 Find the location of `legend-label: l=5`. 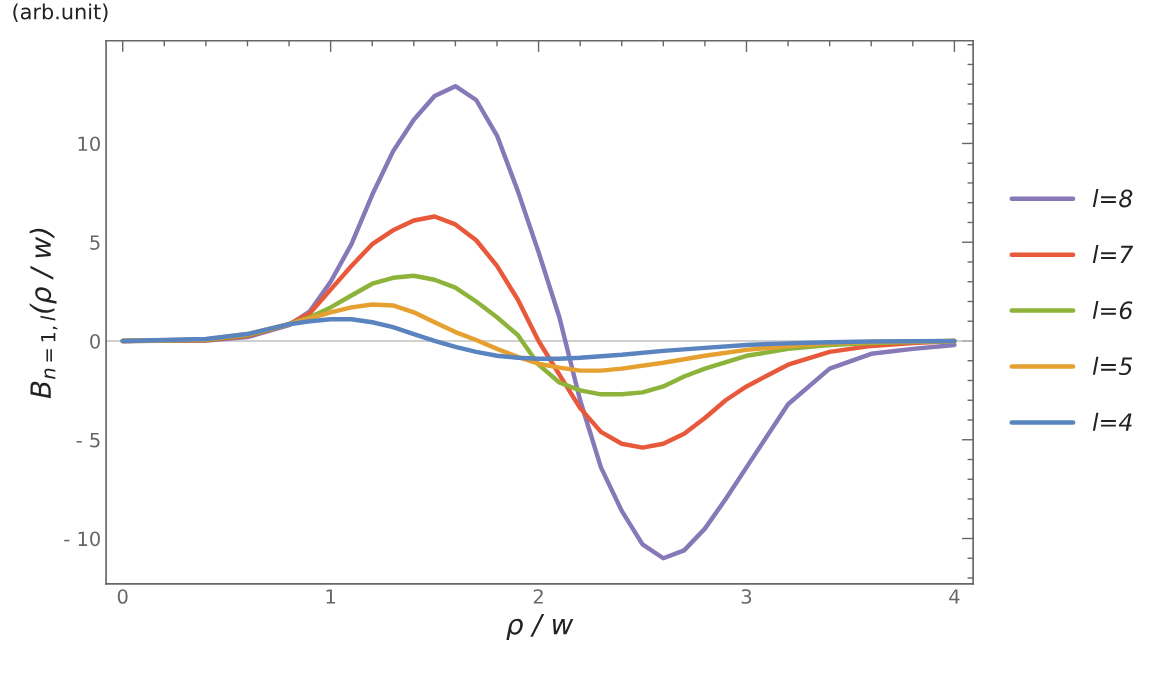

legend-label: l=5 is located at coordinates (1112, 366).